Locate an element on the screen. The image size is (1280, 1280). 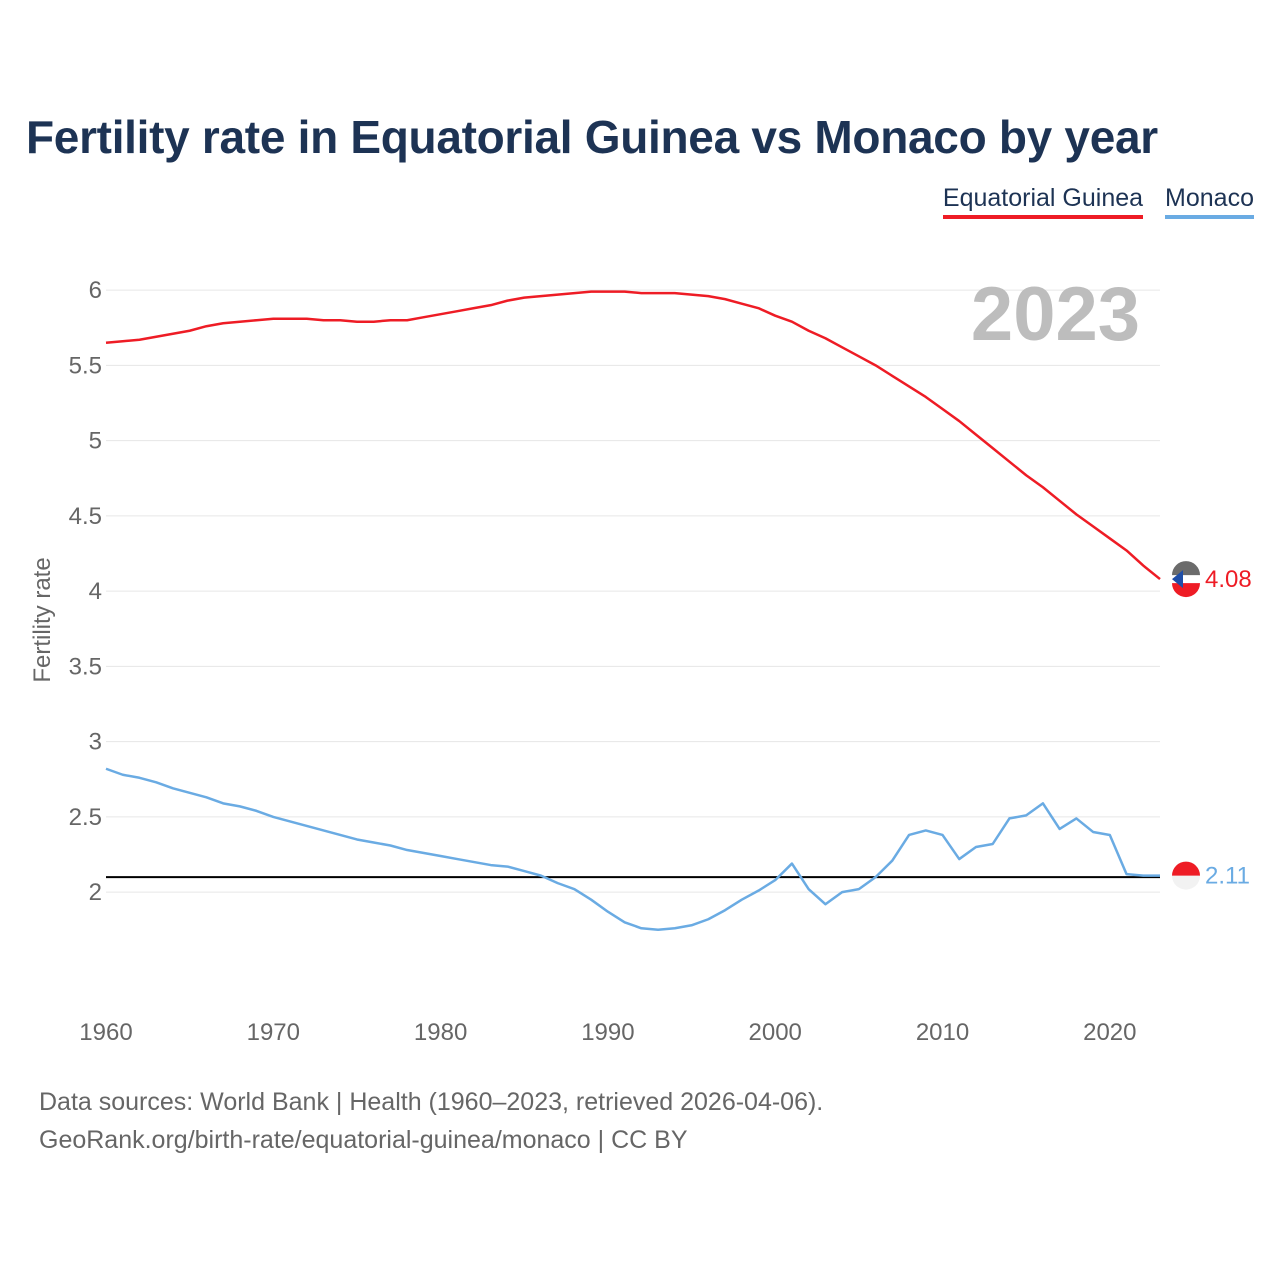
flag-bottom-band is located at coordinates (1186, 590).